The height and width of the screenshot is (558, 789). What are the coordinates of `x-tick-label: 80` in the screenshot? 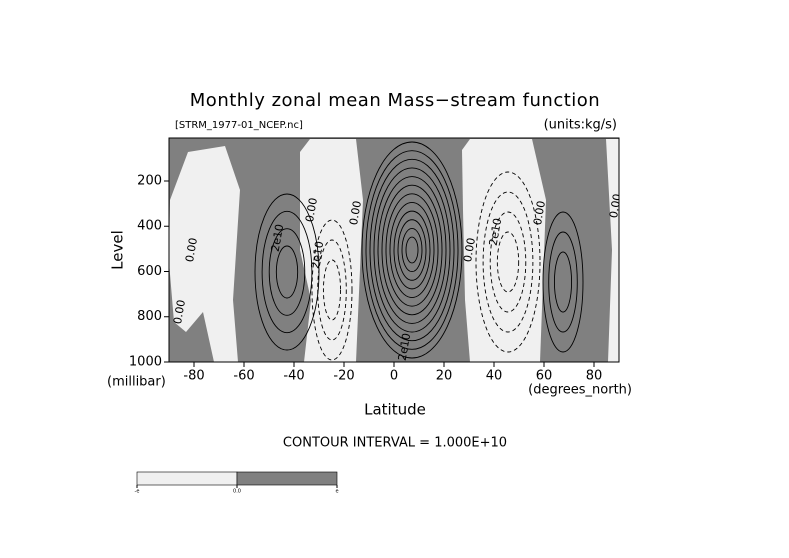 It's located at (594, 376).